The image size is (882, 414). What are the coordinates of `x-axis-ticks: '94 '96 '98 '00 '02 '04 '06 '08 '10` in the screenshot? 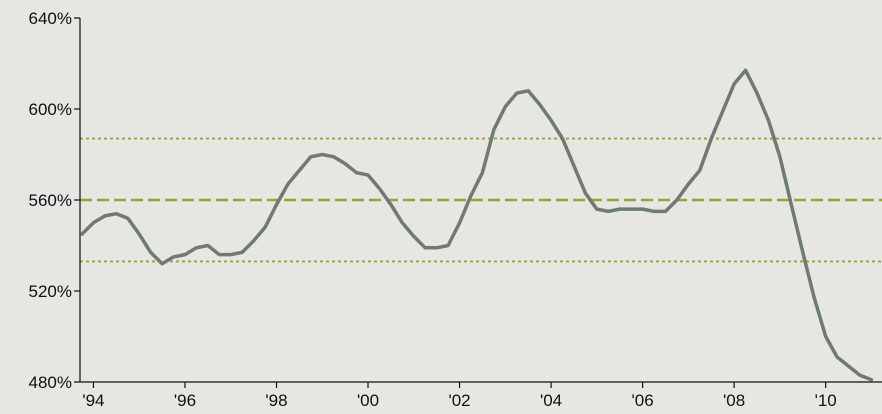 It's located at (459, 396).